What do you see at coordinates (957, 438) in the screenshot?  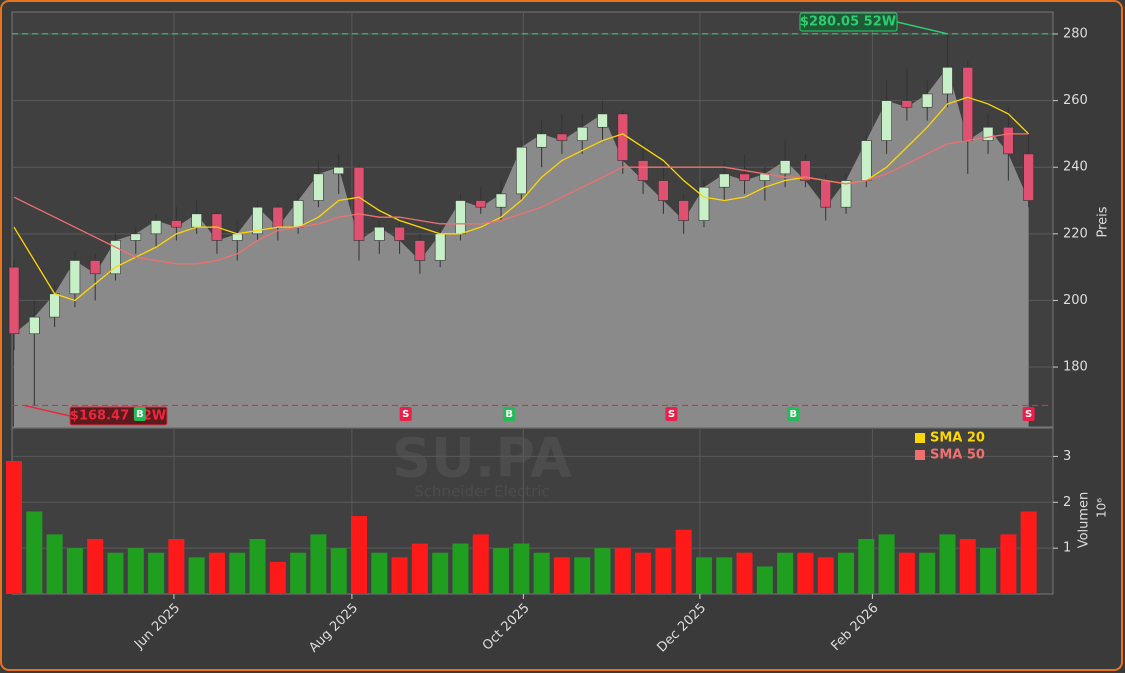 I see `legend-label: SMA 20` at bounding box center [957, 438].